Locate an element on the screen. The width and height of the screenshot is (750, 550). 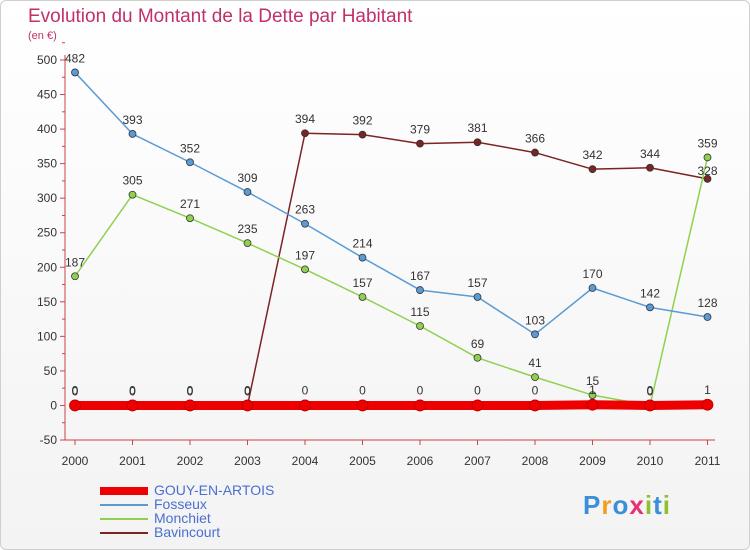
data-label: 344 is located at coordinates (650, 154).